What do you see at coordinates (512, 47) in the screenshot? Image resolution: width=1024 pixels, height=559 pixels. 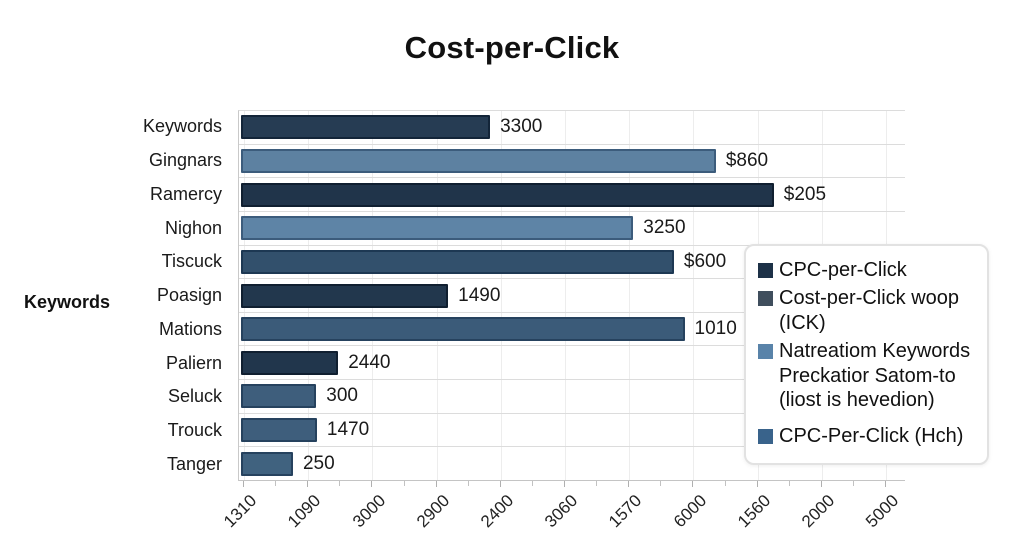 I see `chart-title: Cost-per-Click` at bounding box center [512, 47].